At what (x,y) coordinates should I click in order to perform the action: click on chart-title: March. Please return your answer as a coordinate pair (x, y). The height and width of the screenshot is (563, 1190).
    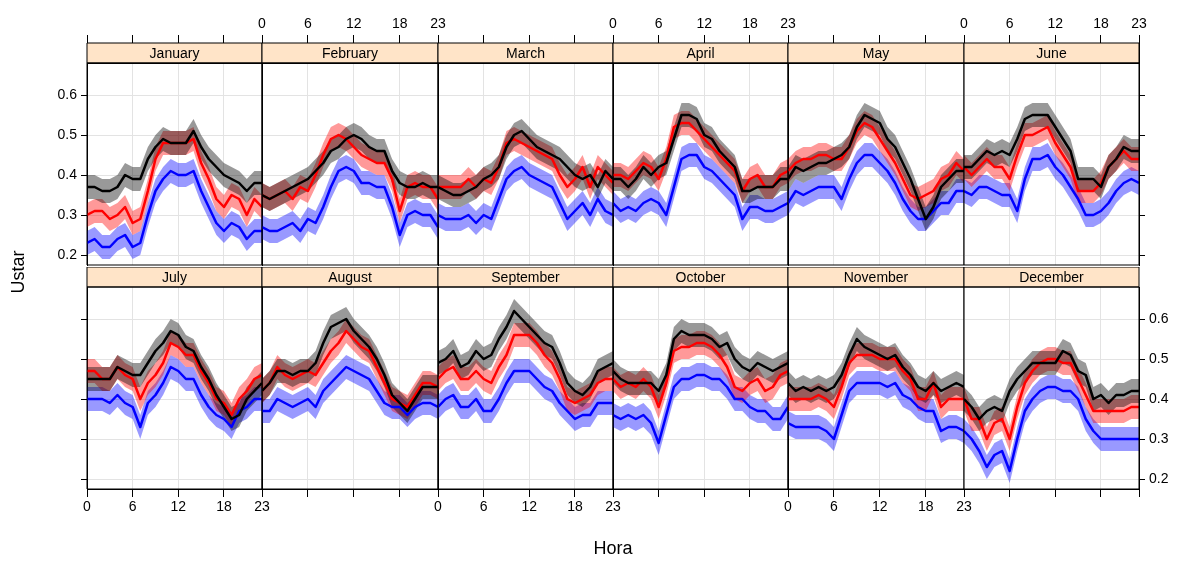
    Looking at the image, I should click on (525, 52).